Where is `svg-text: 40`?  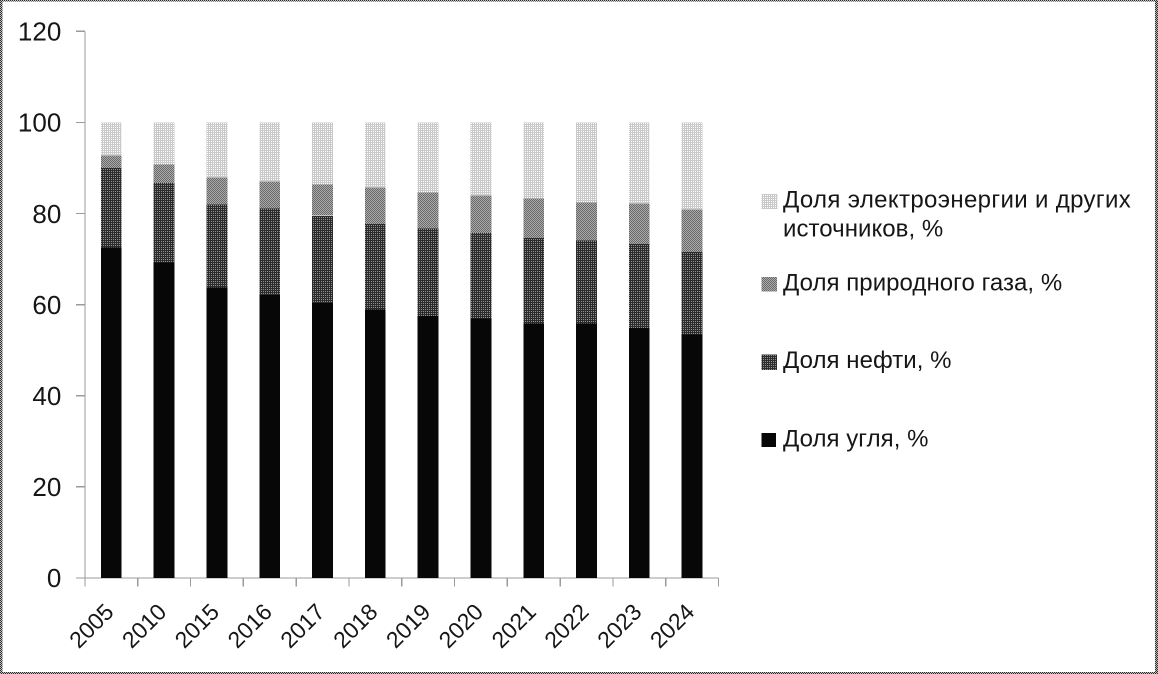
svg-text: 40 is located at coordinates (46, 396).